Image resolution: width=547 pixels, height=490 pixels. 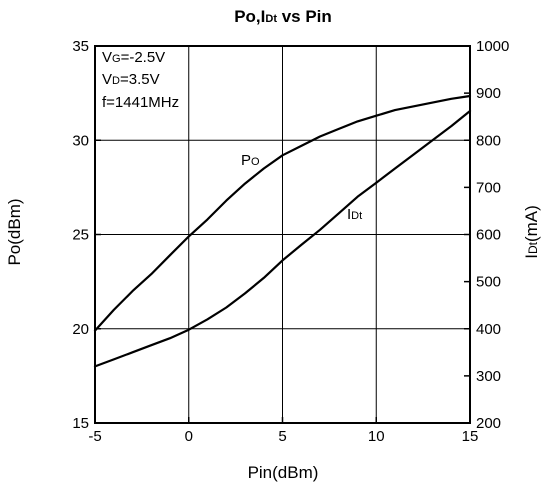 What do you see at coordinates (189, 436) in the screenshot?
I see `x-tick-label: 0` at bounding box center [189, 436].